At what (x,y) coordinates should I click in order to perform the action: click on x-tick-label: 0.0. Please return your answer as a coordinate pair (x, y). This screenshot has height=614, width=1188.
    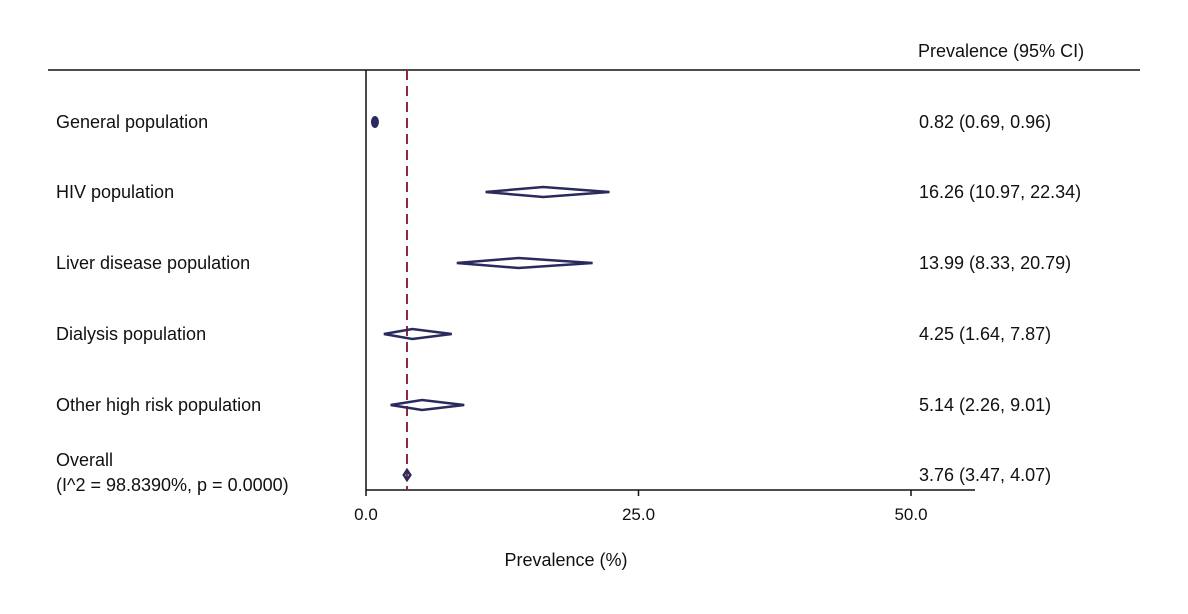
    Looking at the image, I should click on (366, 514).